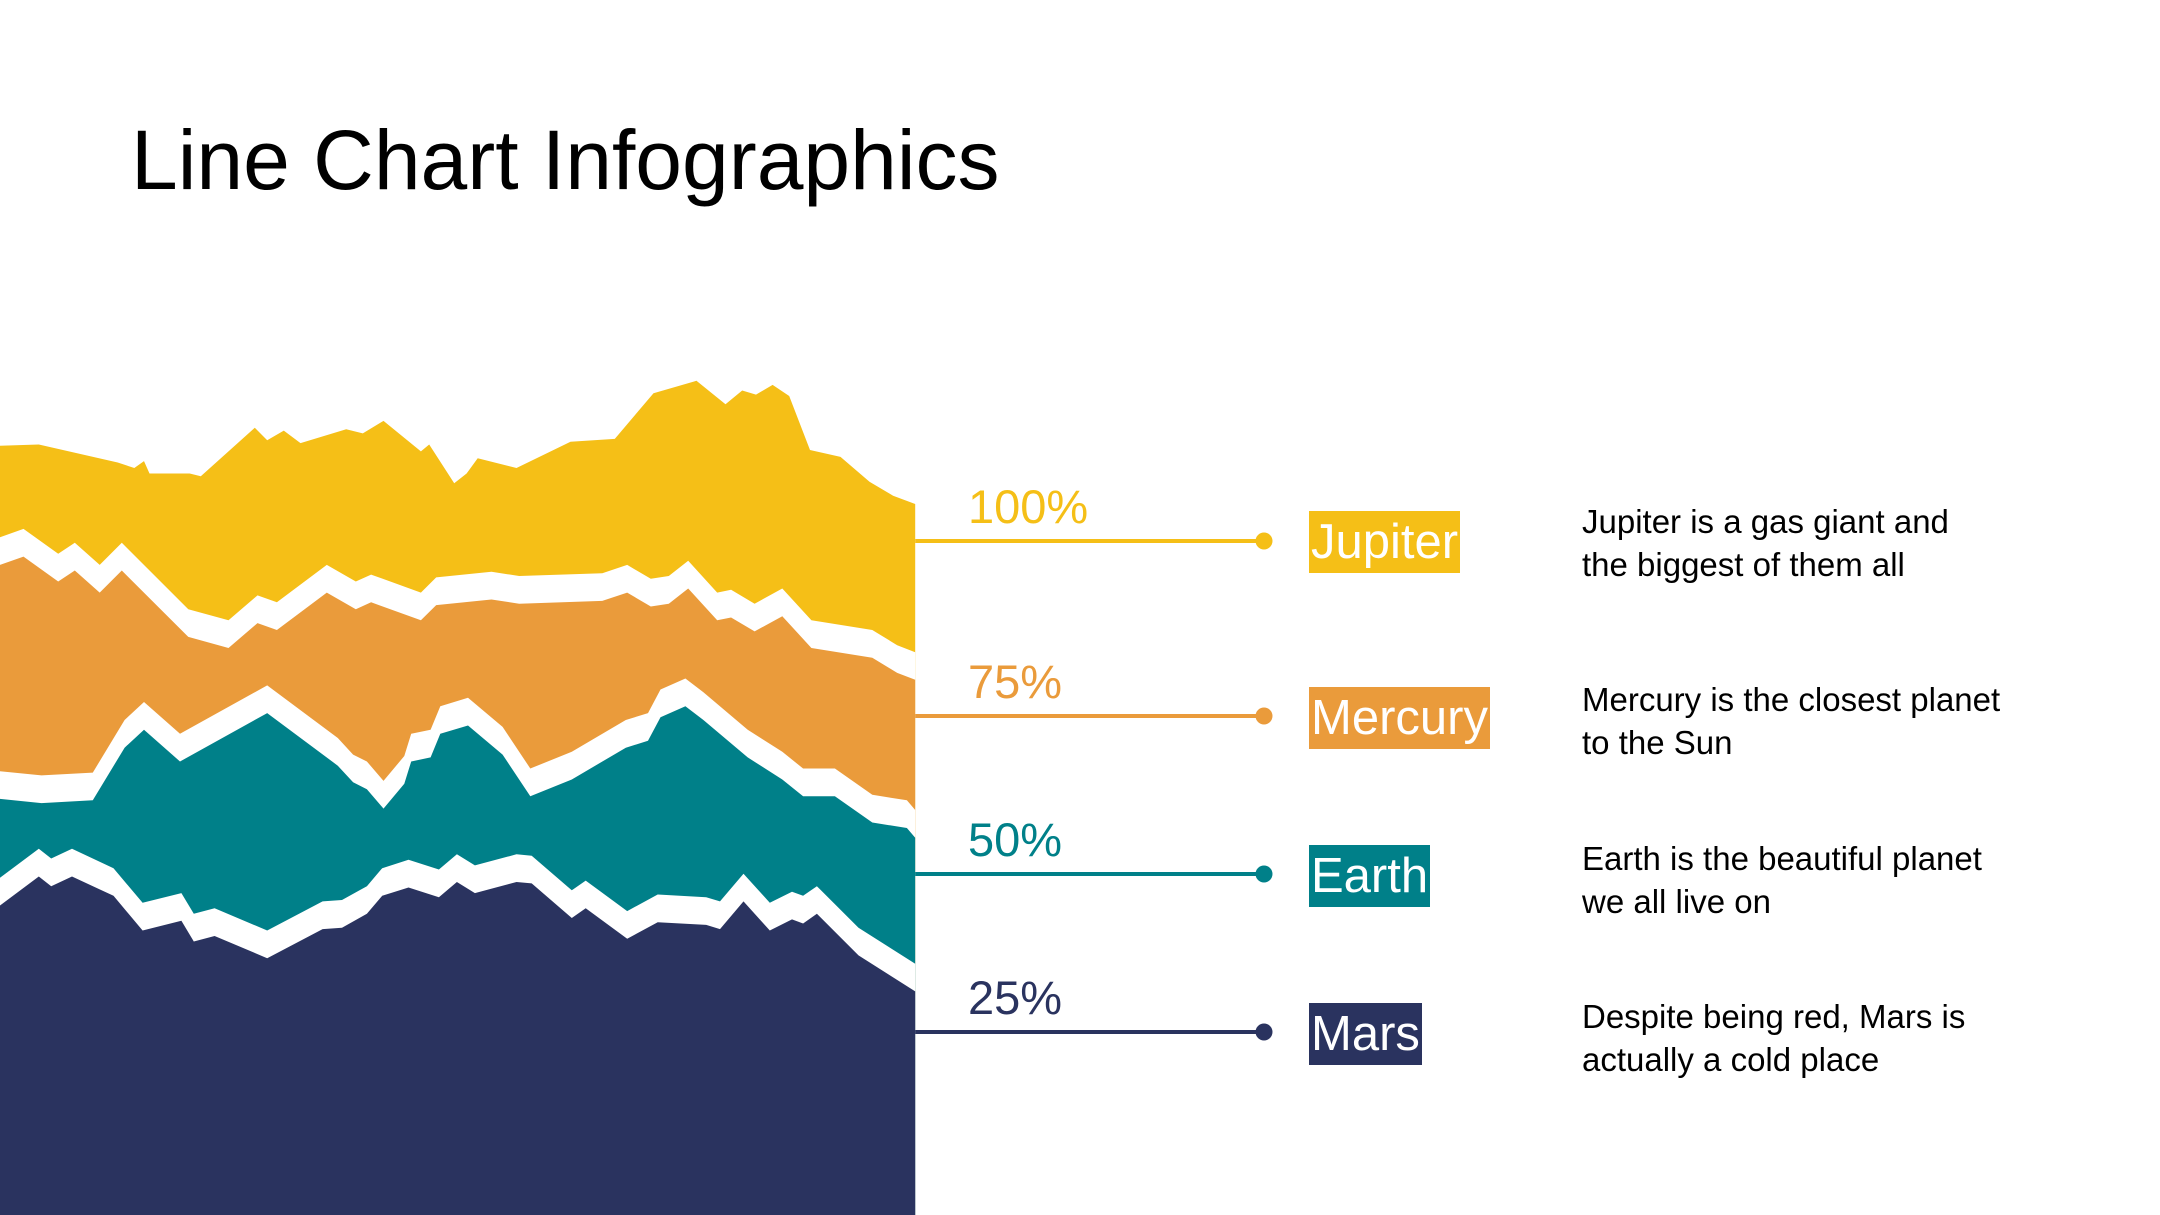 This screenshot has height=1215, width=2160. Describe the element at coordinates (1015, 997) in the screenshot. I see `percent-label-mars: 25%` at that location.